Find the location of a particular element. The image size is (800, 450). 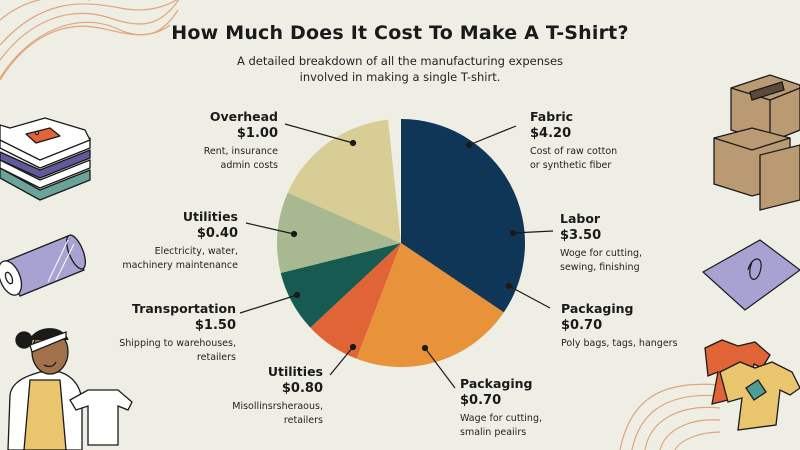

label-value: $1.50 is located at coordinates (215, 325).